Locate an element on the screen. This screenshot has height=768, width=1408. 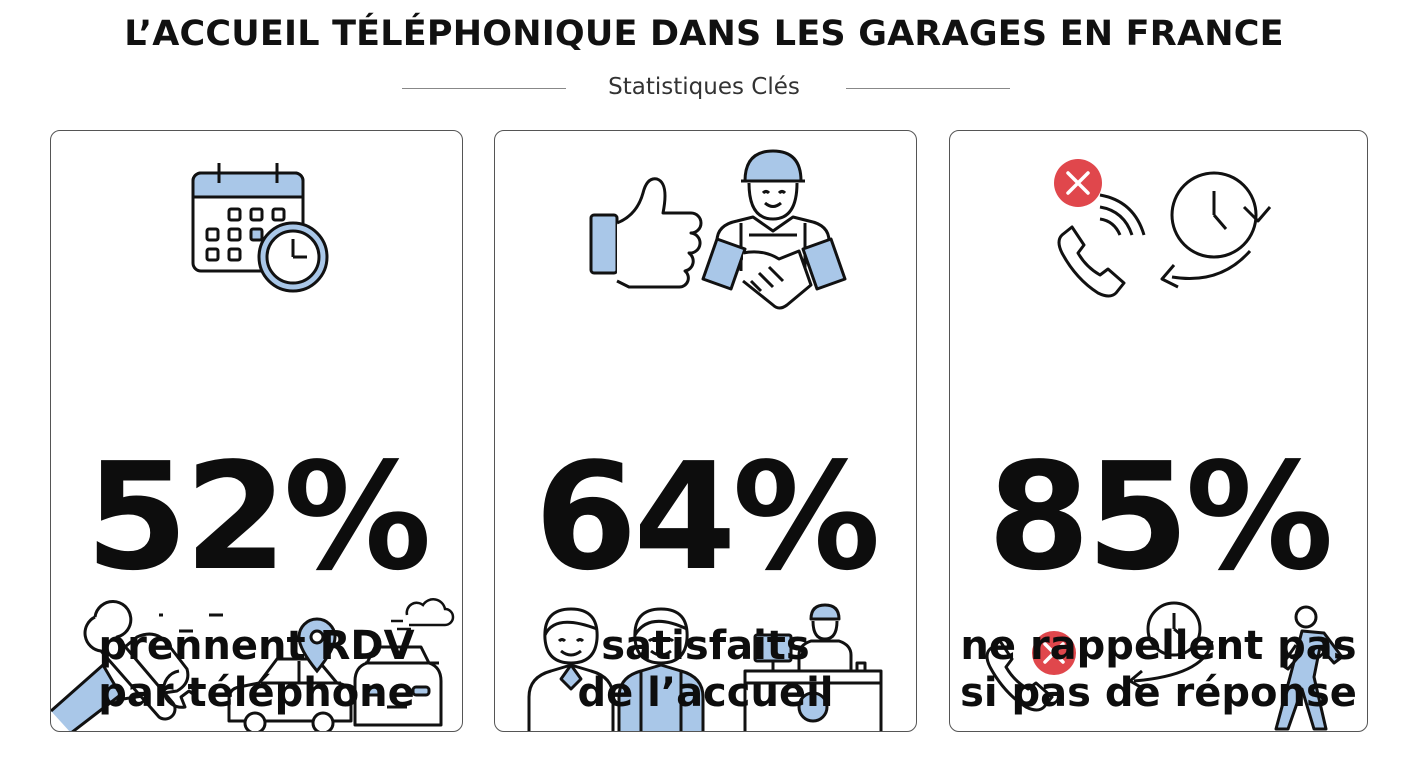
stat-label-line2: par téléphone is located at coordinates (256, 693).